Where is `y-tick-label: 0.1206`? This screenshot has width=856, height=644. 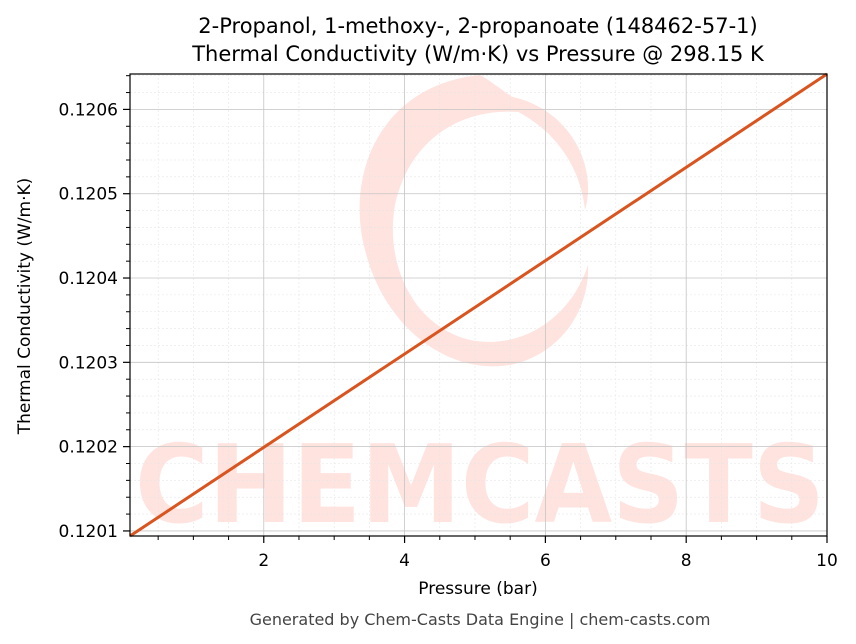
y-tick-label: 0.1206 is located at coordinates (88, 110).